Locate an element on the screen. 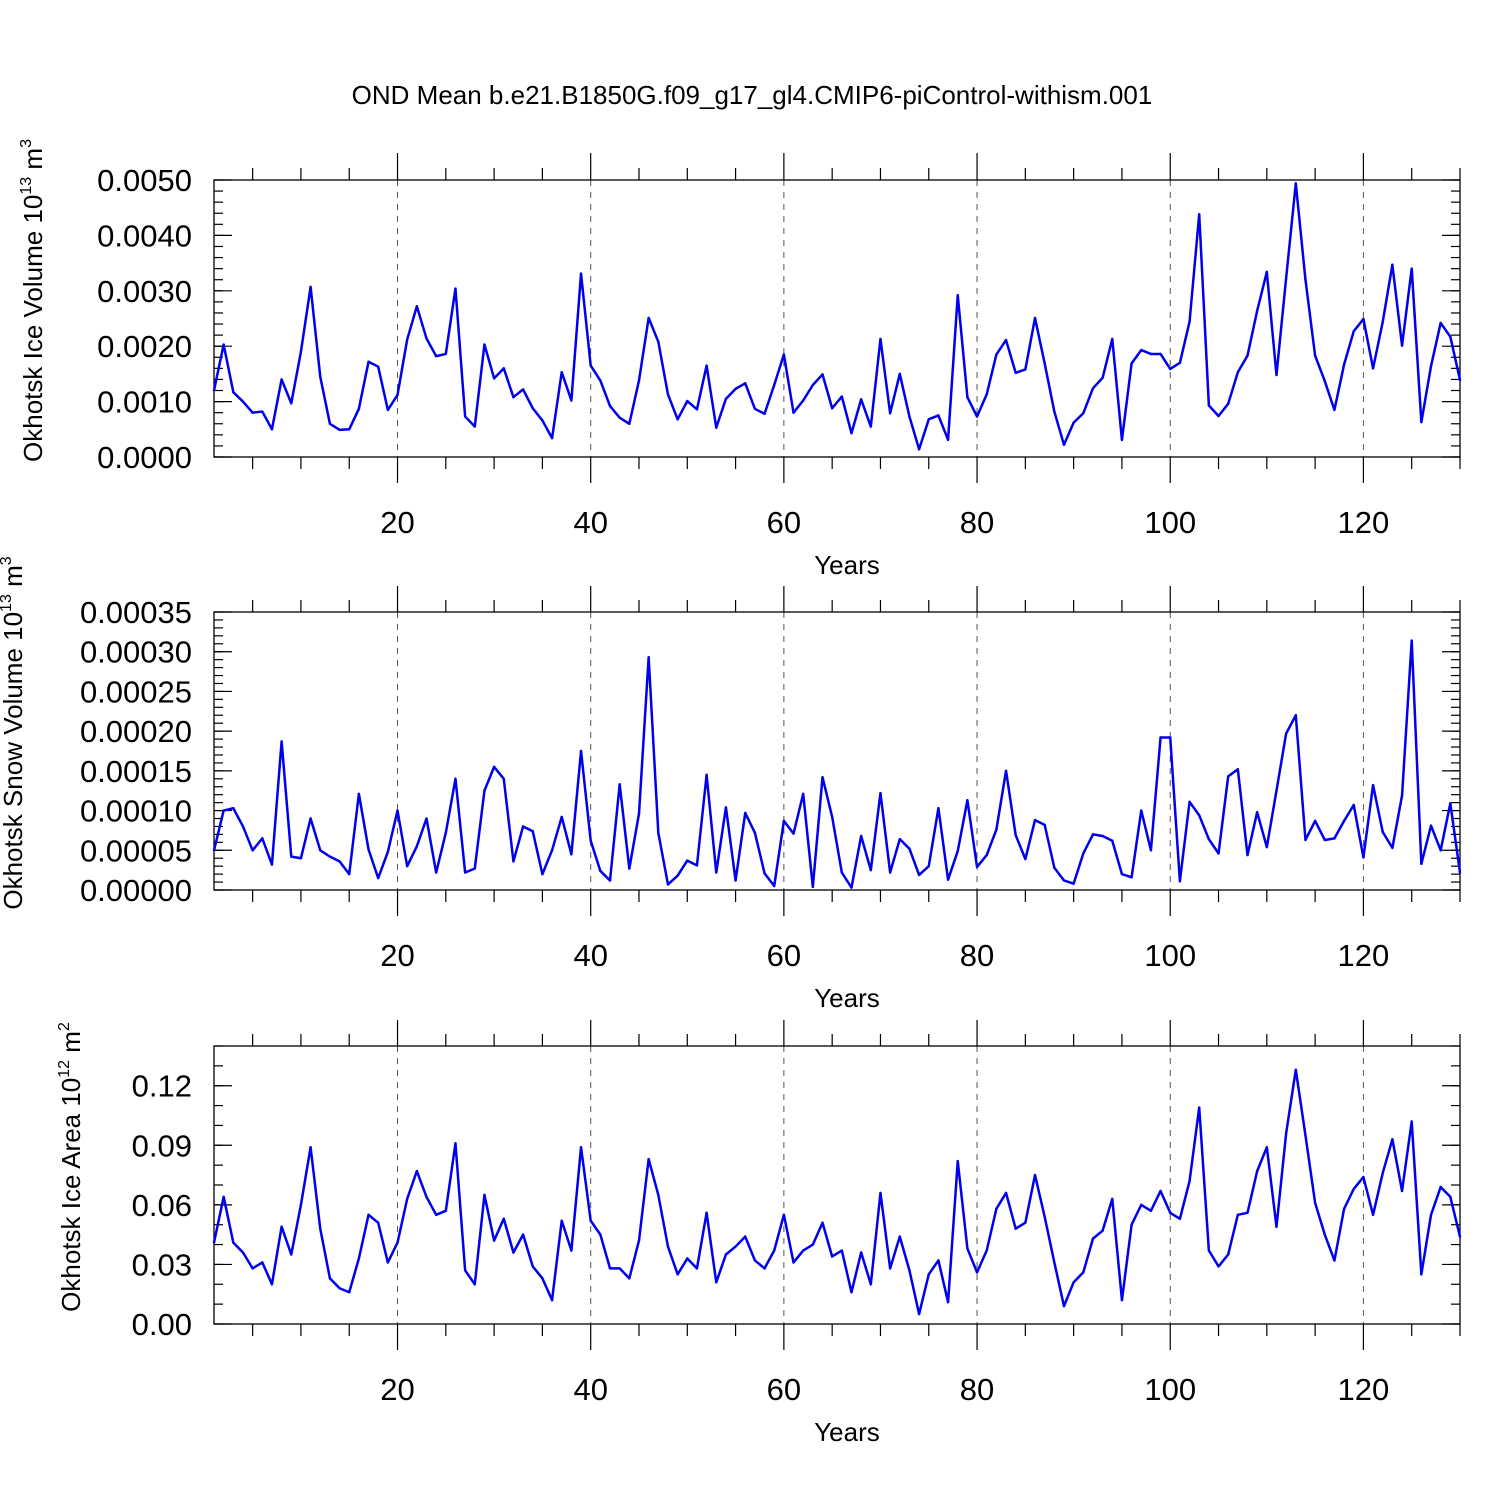 This screenshot has height=1500, width=1500. y-tick-label: 0.0000 is located at coordinates (144, 457).